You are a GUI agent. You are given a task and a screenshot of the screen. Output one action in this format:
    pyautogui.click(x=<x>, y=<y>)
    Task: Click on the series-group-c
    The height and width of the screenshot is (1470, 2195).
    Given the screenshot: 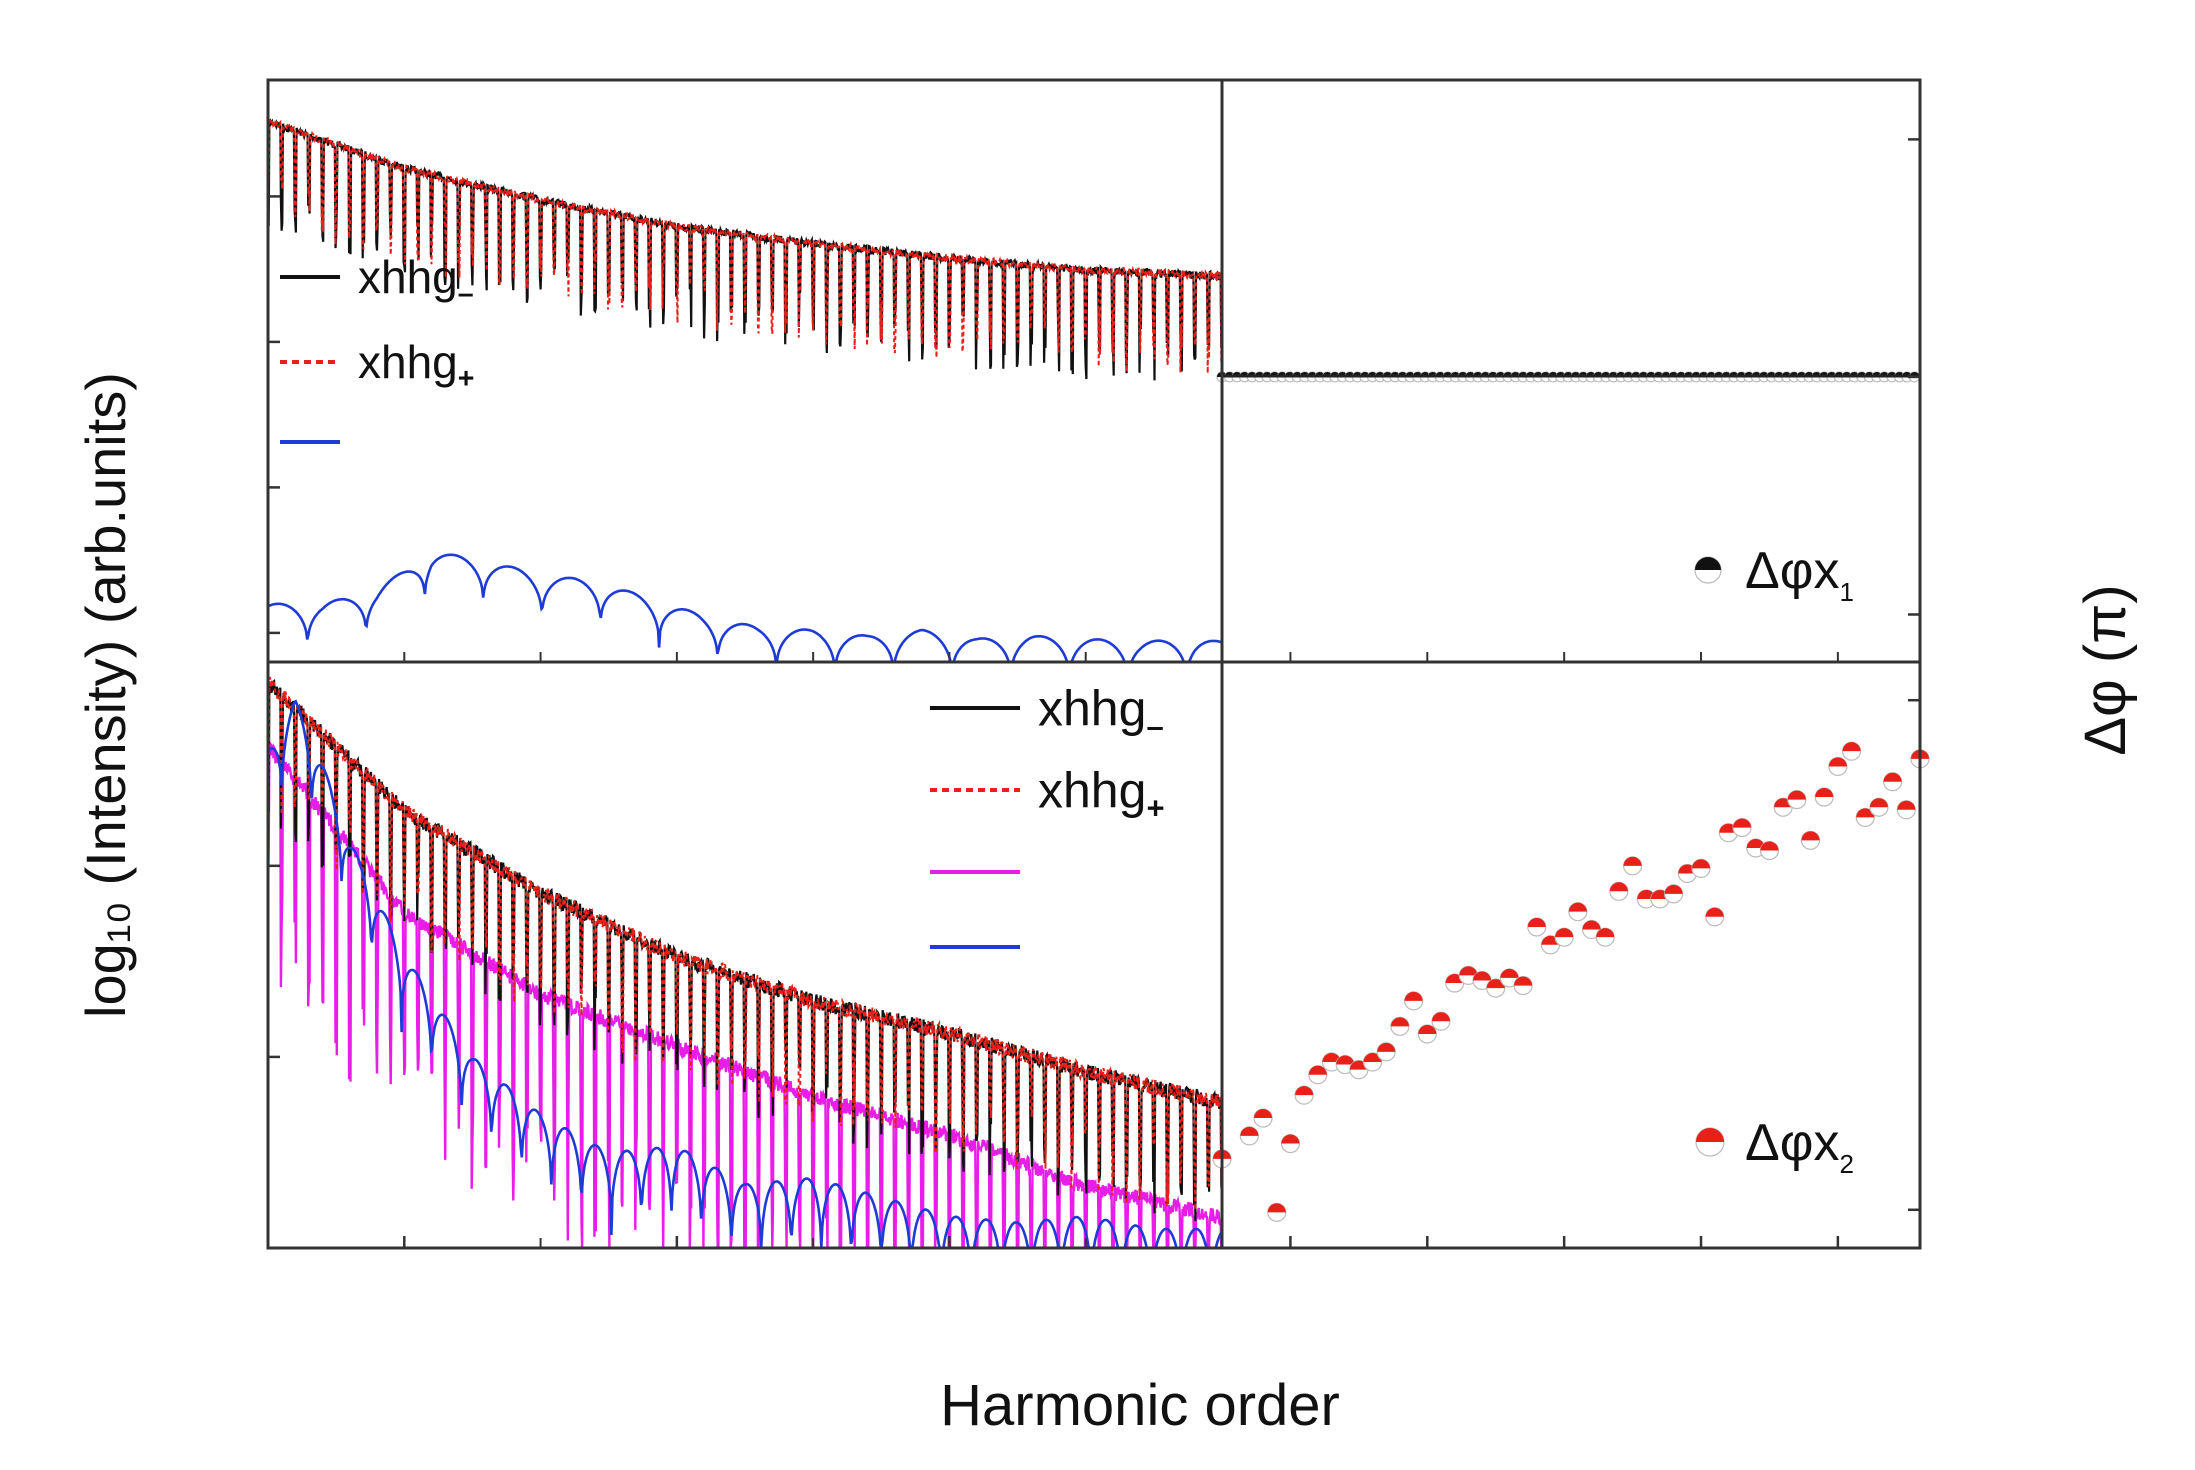 What is the action you would take?
    pyautogui.click(x=1568, y=377)
    